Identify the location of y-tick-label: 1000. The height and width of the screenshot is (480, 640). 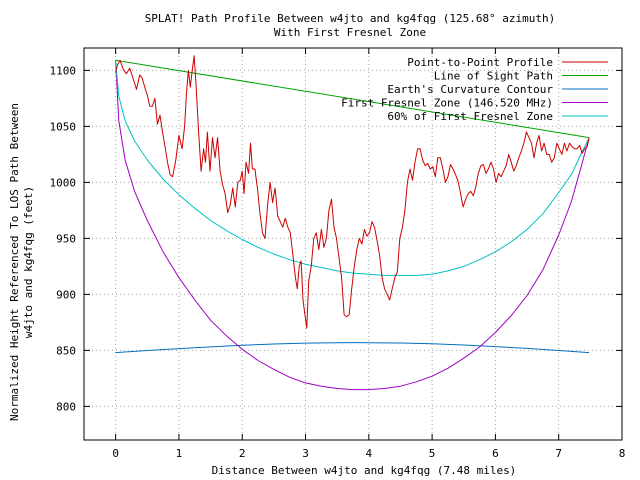
(63, 182).